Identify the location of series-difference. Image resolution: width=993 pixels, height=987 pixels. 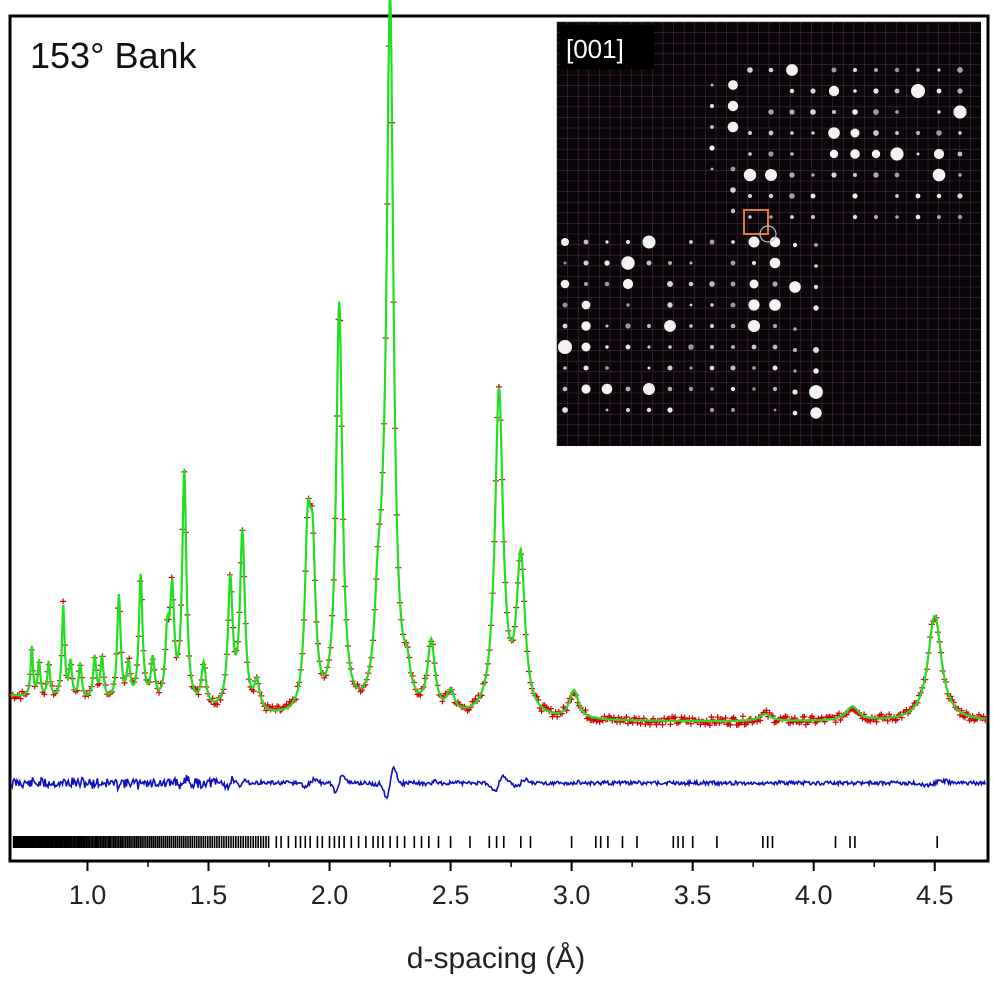
(498, 782).